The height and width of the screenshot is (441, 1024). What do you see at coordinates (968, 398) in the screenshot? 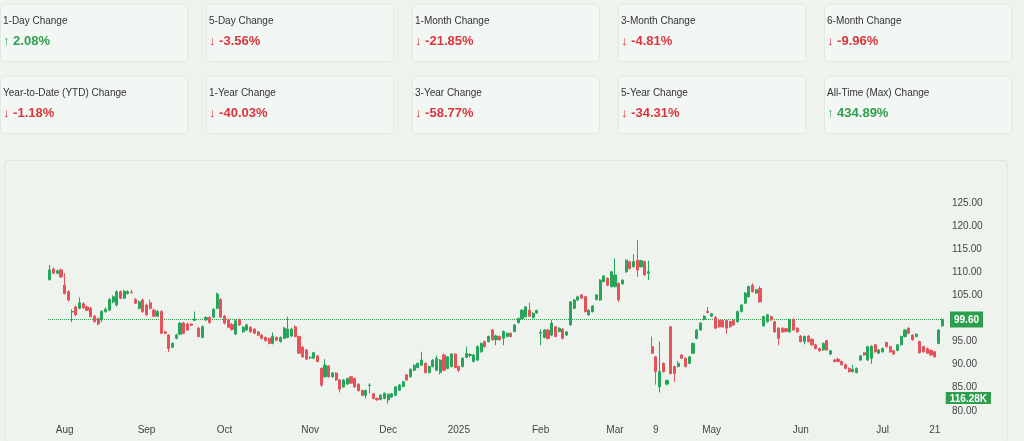
I see `text: 116.28K` at bounding box center [968, 398].